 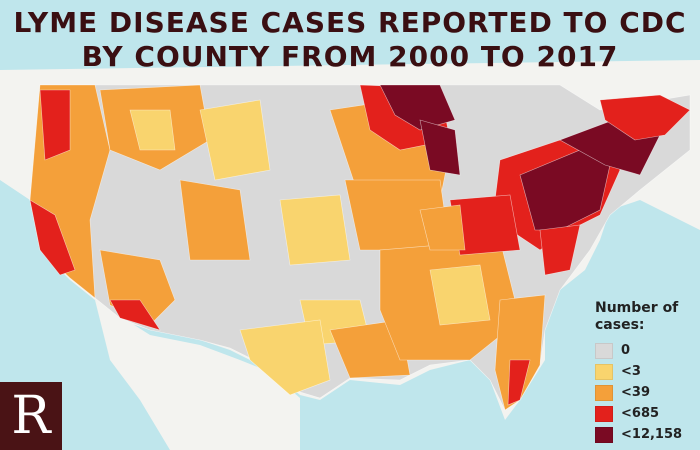 What do you see at coordinates (31, 416) in the screenshot?
I see `logo: R` at bounding box center [31, 416].